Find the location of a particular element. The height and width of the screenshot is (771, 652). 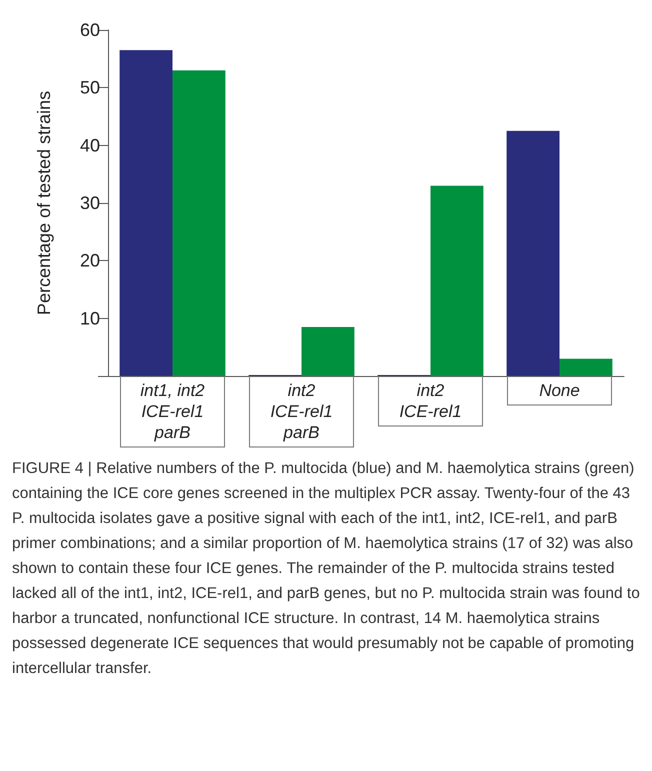

x-tick-label: None is located at coordinates (559, 390).